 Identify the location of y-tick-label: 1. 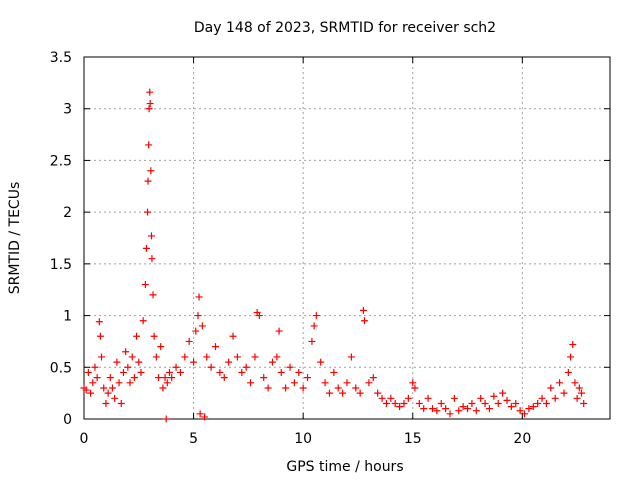
(67, 317).